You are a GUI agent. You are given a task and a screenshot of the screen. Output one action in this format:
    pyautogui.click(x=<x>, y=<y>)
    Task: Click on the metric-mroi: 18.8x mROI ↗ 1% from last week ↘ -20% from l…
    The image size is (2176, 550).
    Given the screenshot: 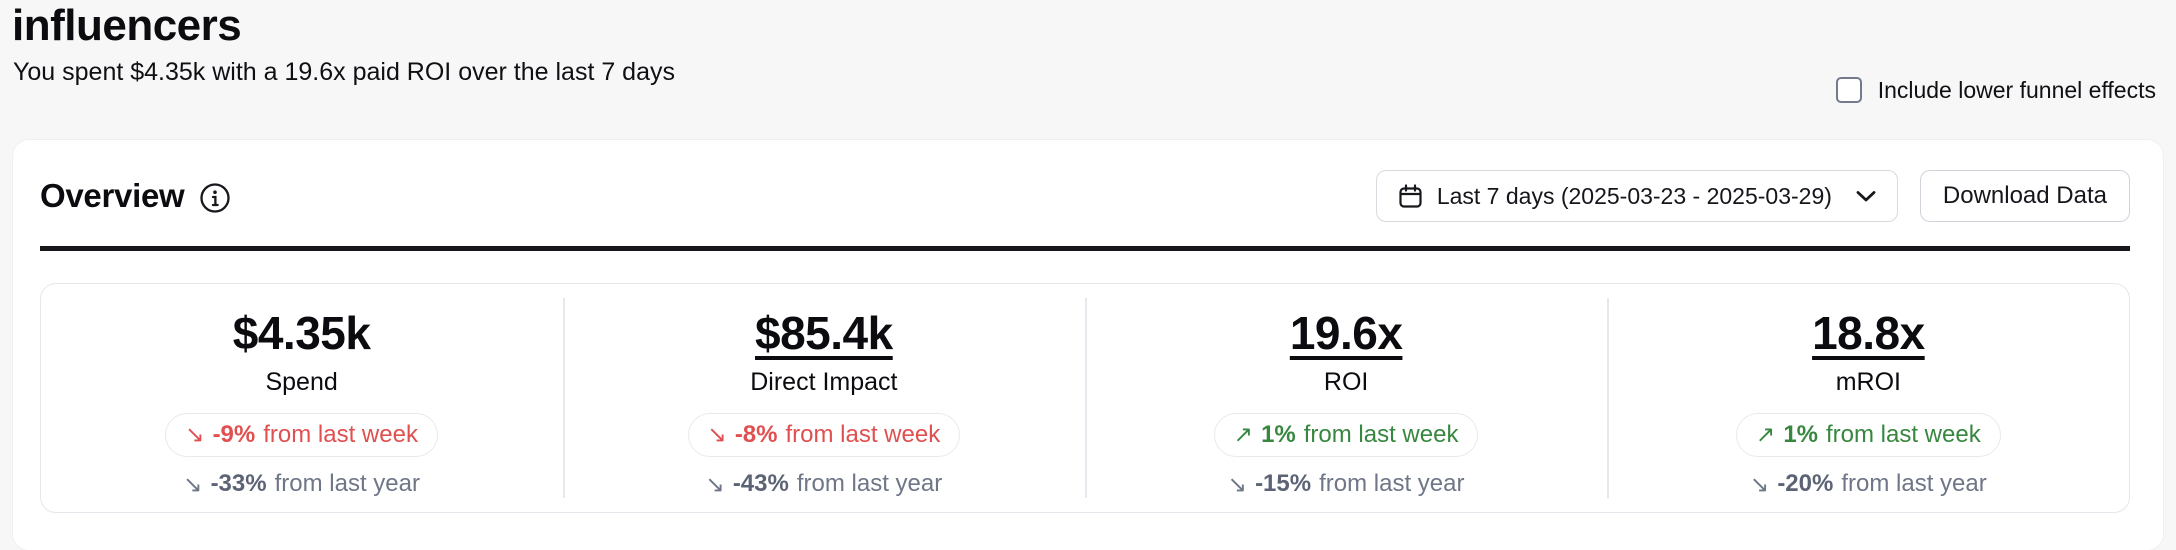 What is the action you would take?
    pyautogui.click(x=1868, y=398)
    